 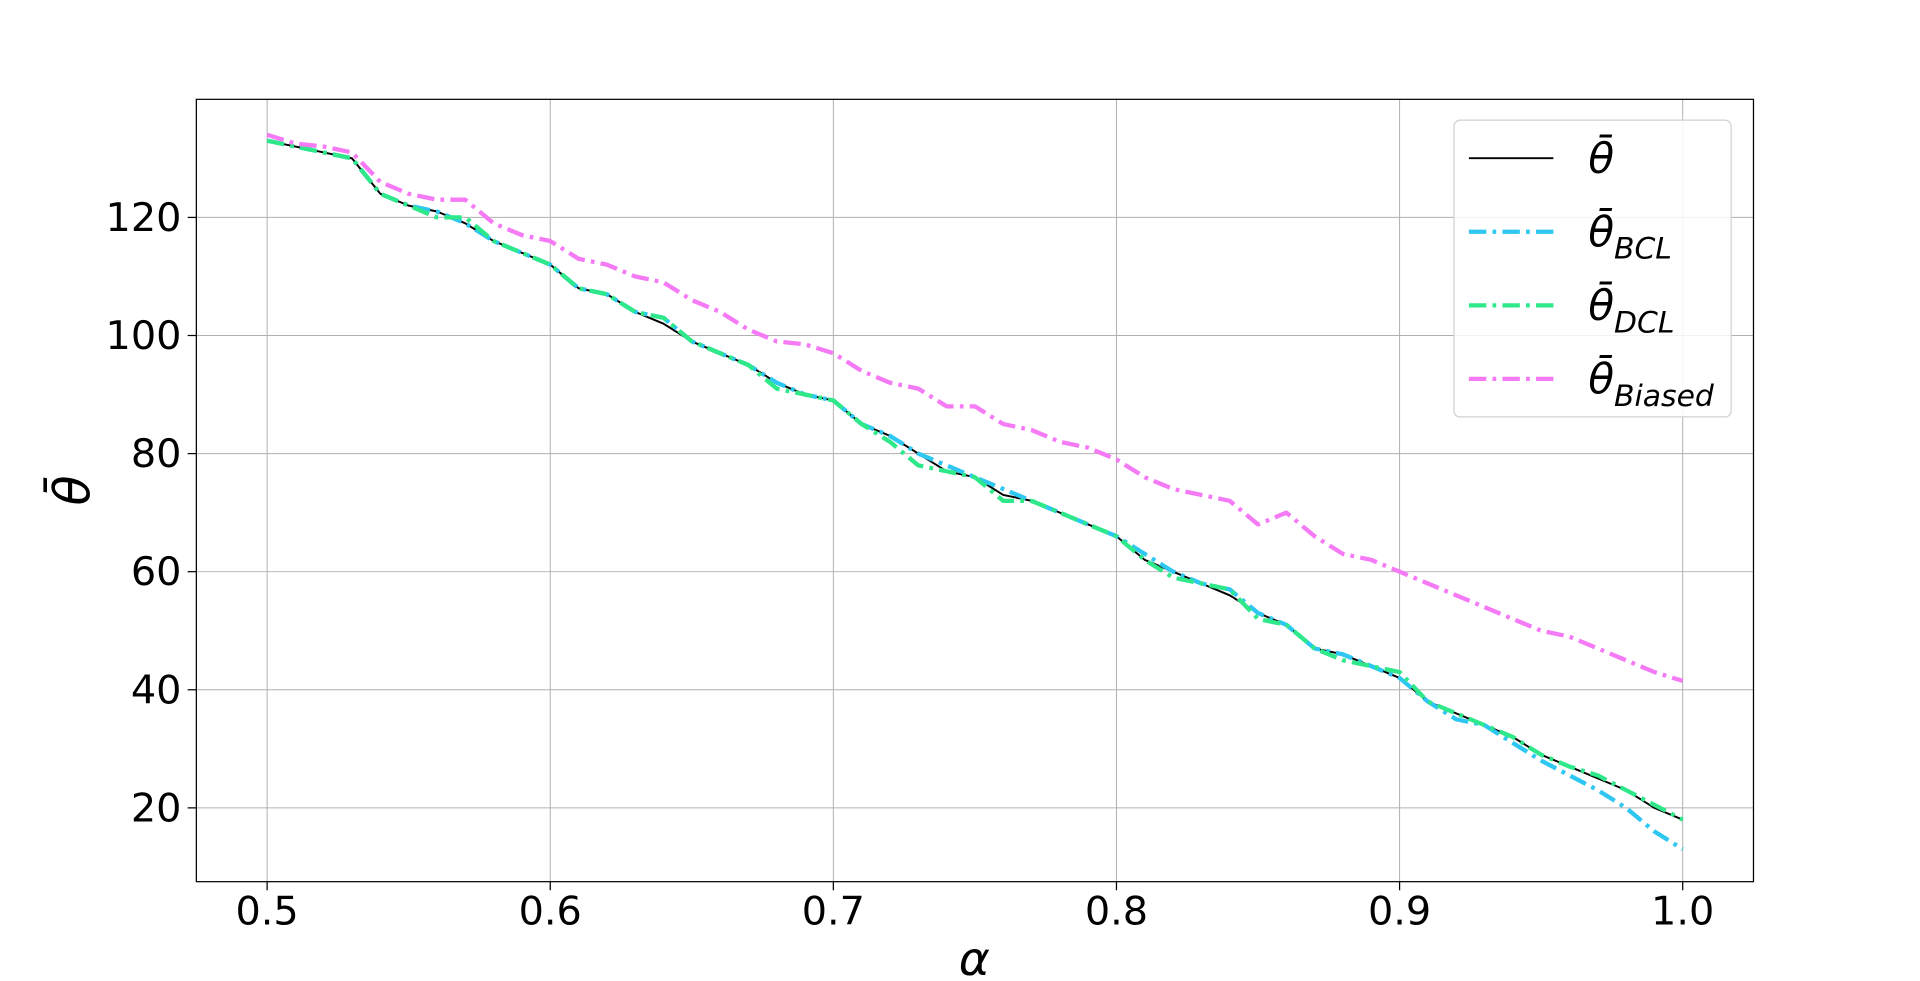 I want to click on x-tick-label: 1.0, so click(x=1682, y=912).